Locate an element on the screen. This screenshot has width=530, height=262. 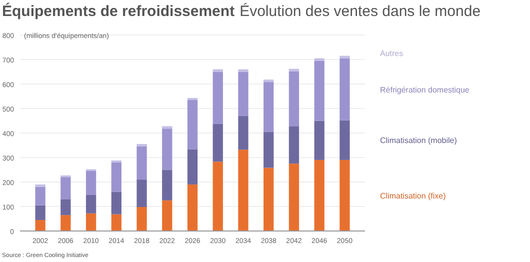
text: Climatisation (mobile) is located at coordinates (419, 141).